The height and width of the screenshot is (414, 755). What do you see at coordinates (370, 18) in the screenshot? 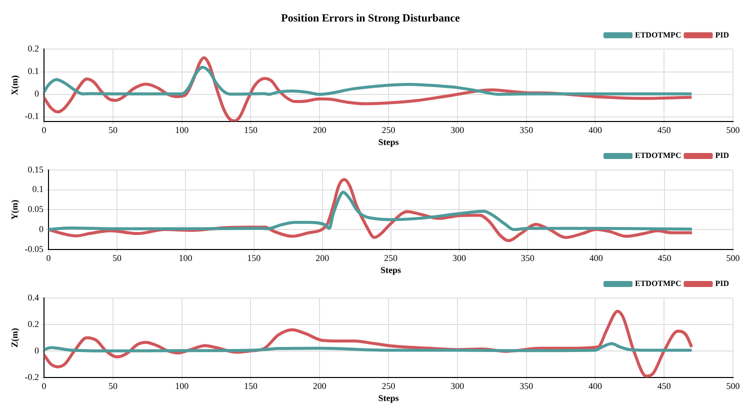
I see `chart-title: Position Errors in Strong Disturbance` at bounding box center [370, 18].